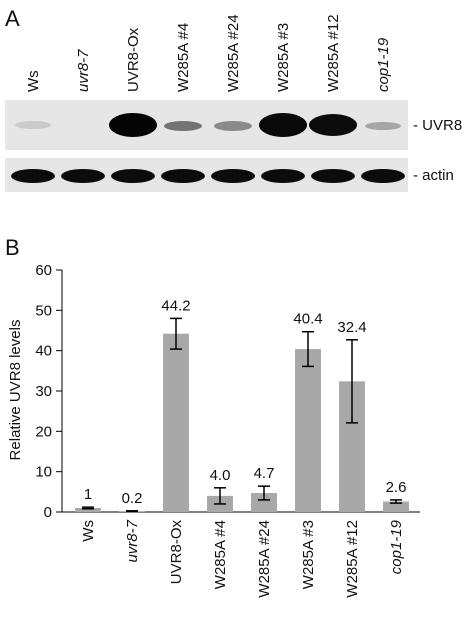 The height and width of the screenshot is (624, 474). Describe the element at coordinates (43, 472) in the screenshot. I see `y-tick-label: 10` at that location.